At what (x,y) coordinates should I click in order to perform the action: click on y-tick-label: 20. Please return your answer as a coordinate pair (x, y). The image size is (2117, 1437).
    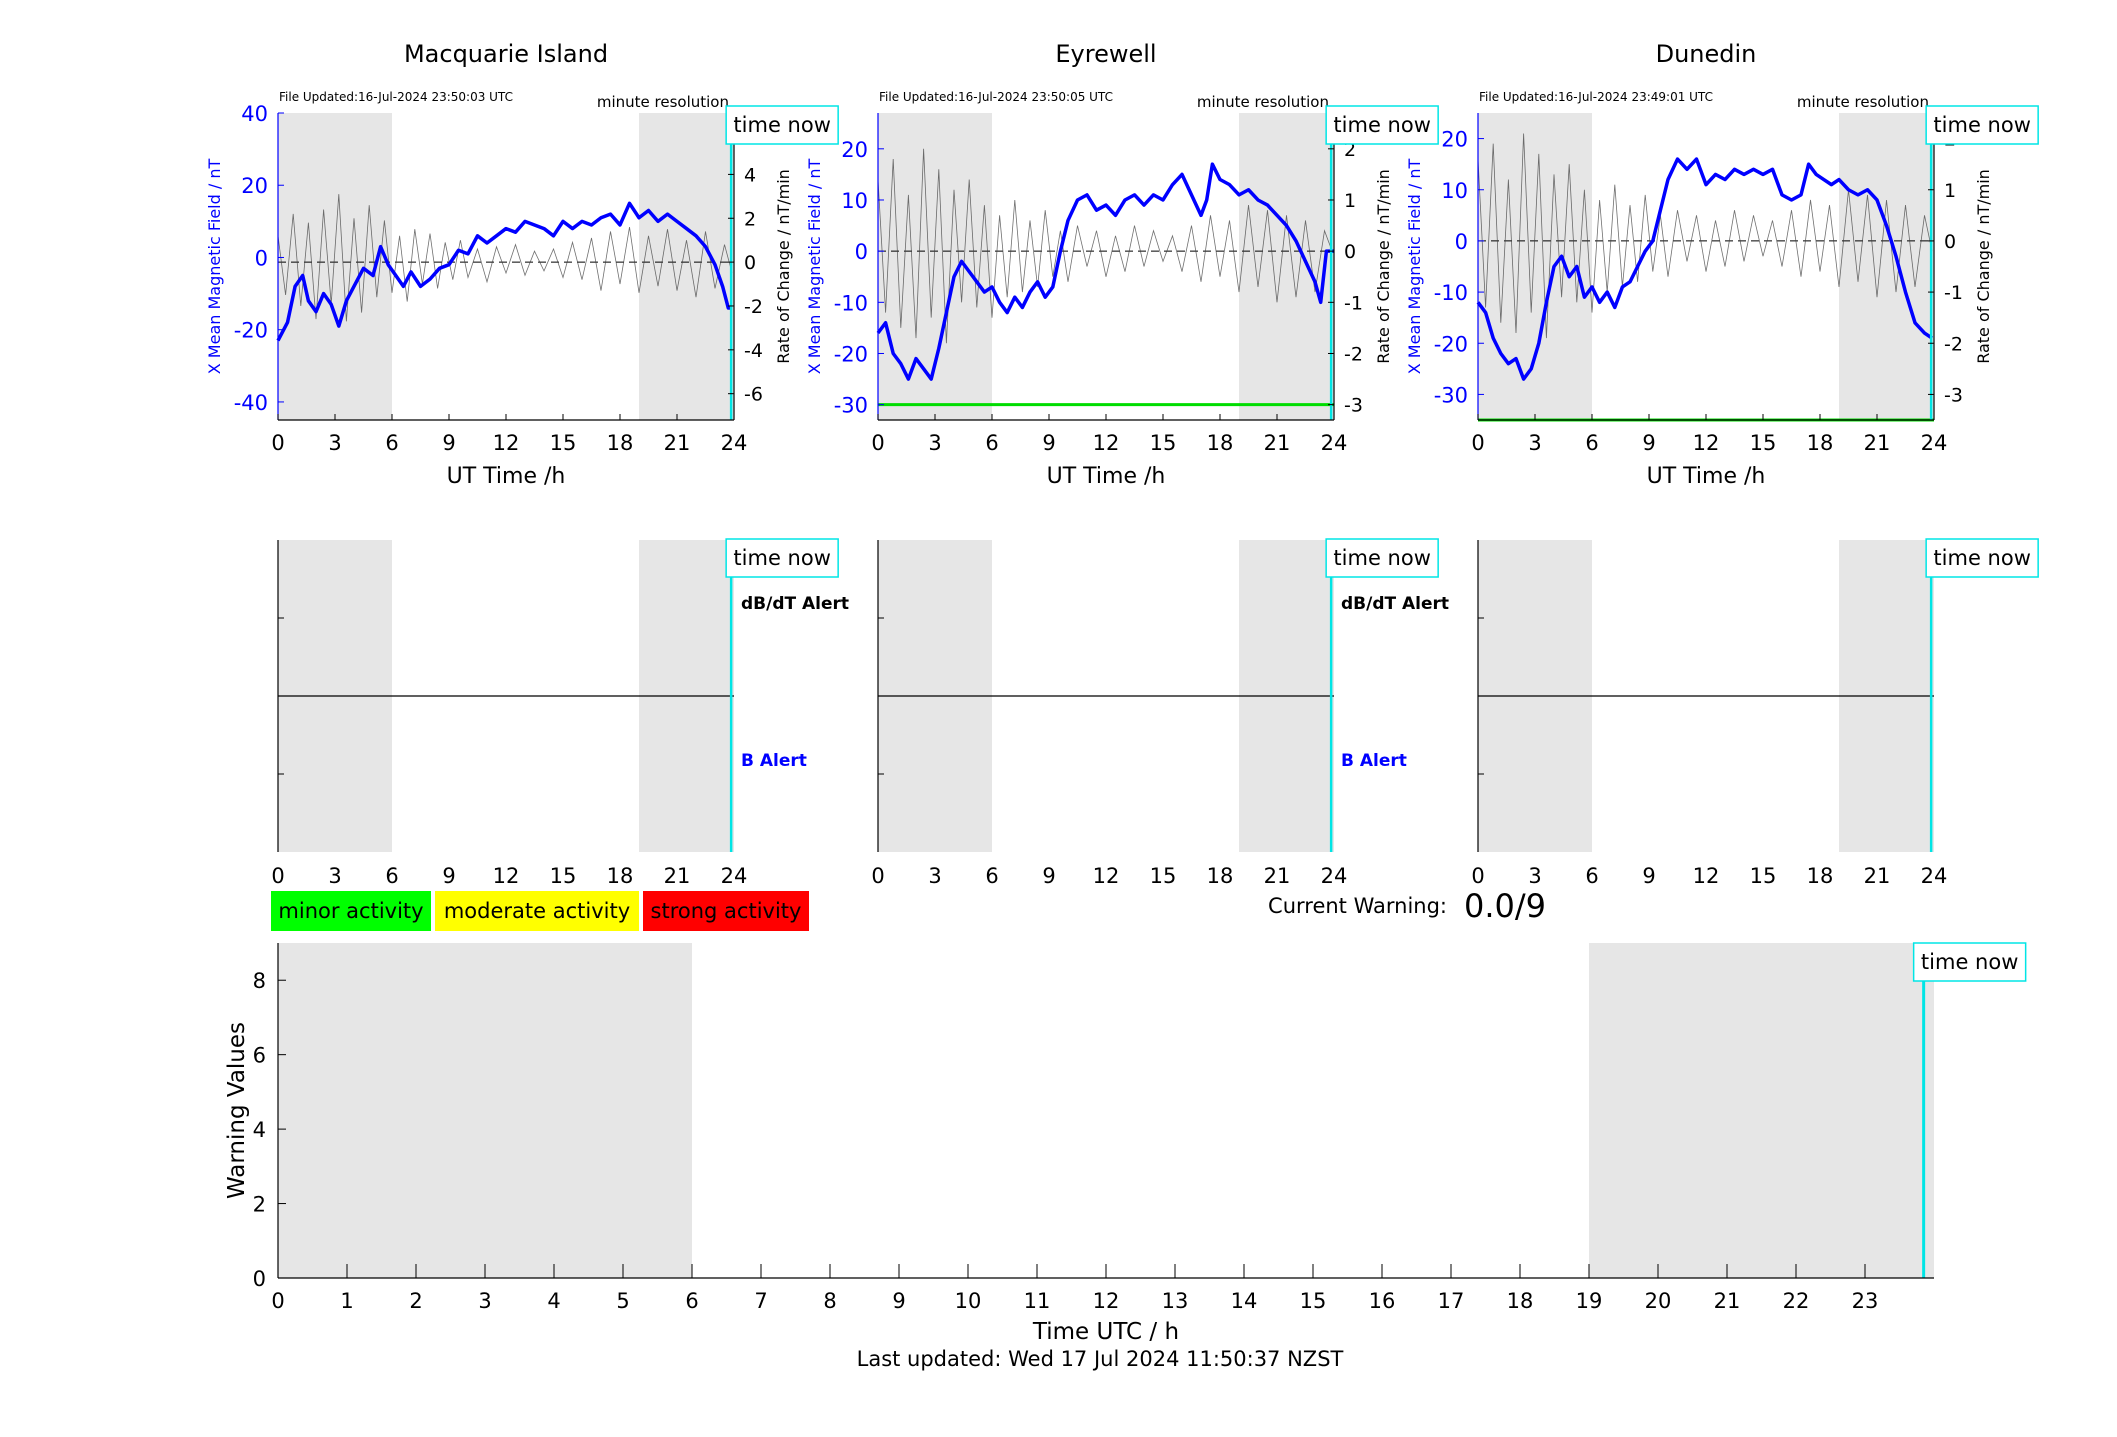
    Looking at the image, I should click on (254, 186).